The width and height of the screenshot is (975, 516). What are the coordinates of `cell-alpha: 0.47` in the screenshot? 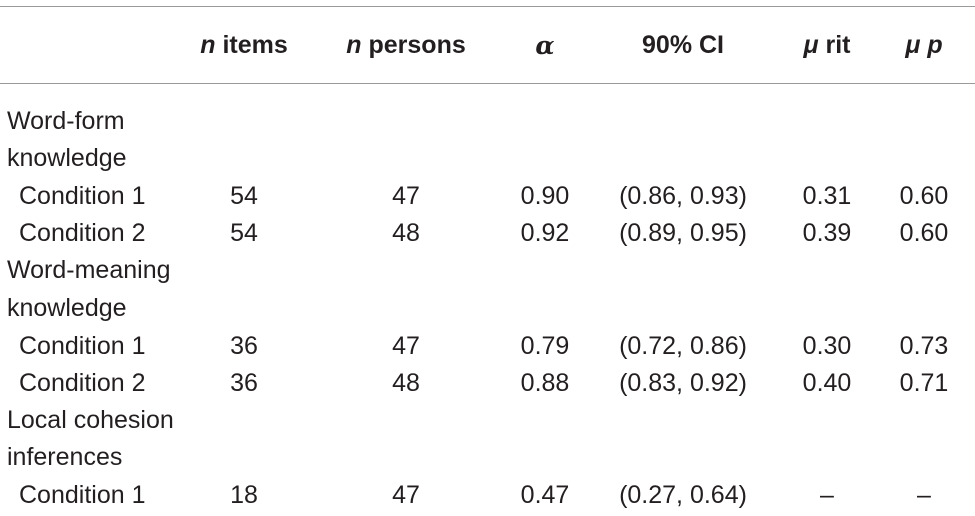 It's located at (545, 495).